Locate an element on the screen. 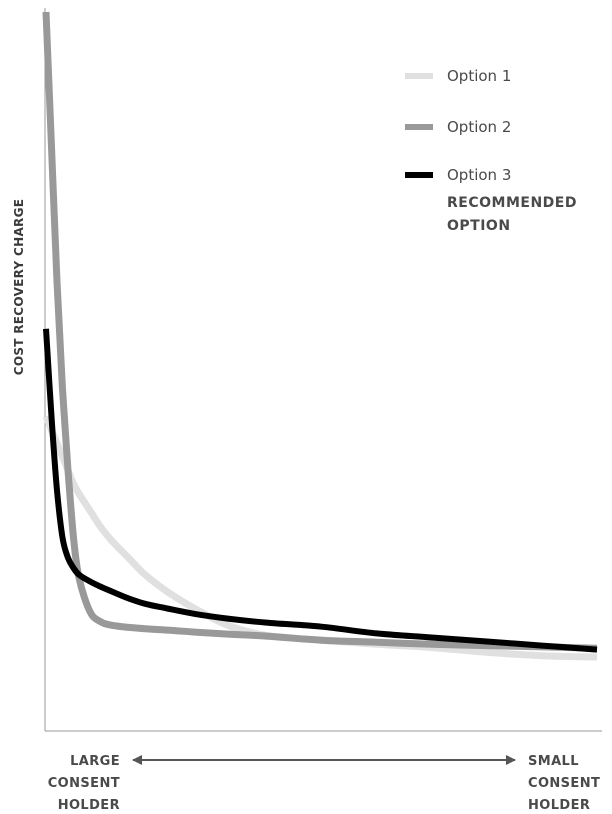 The image size is (612, 814). legend-label-option-2: Option 2 is located at coordinates (479, 127).